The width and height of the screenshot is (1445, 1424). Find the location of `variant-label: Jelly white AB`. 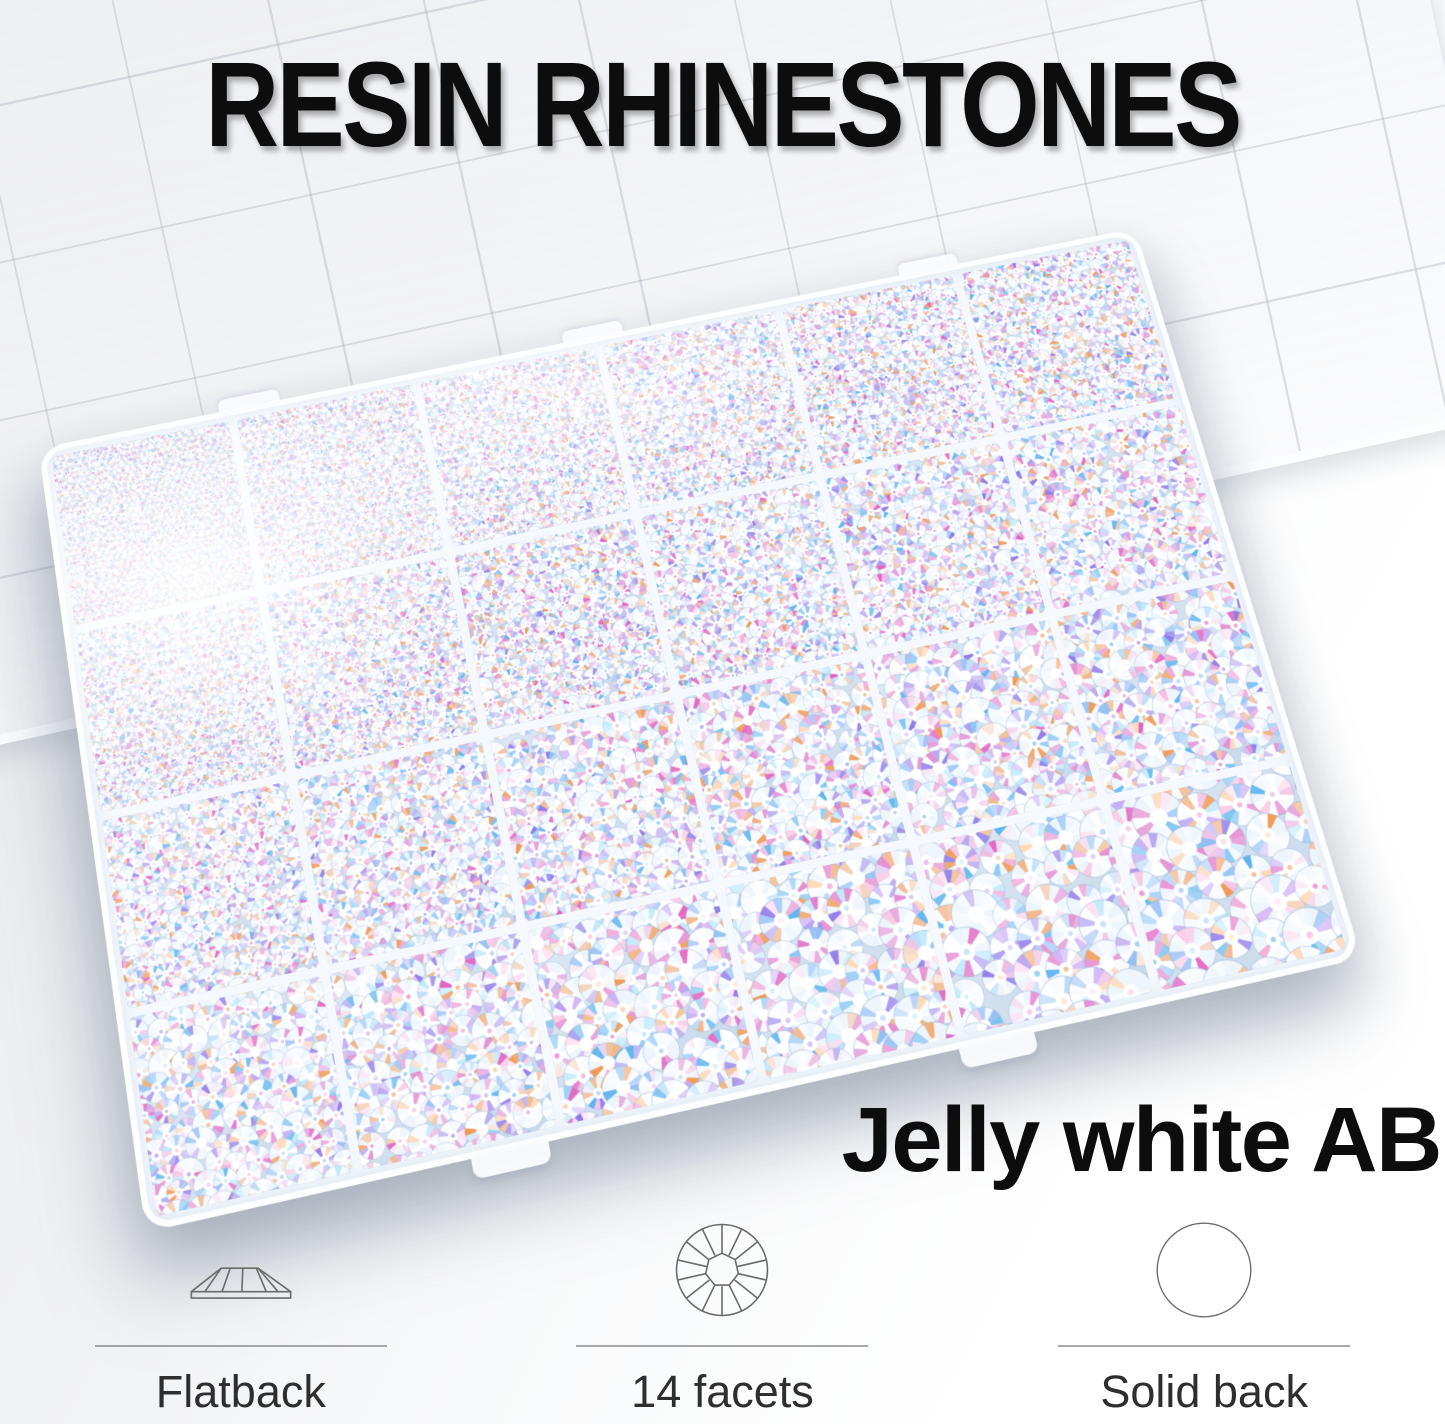

variant-label: Jelly white AB is located at coordinates (1142, 1140).